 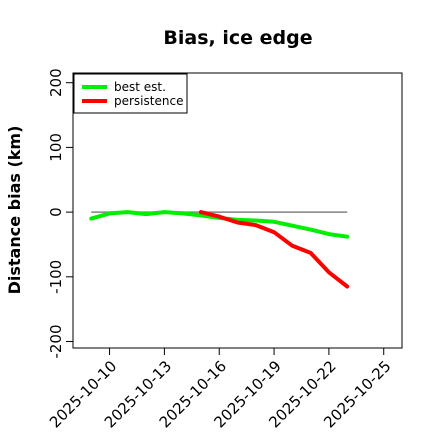 What do you see at coordinates (56, 342) in the screenshot?
I see `y-tick-label: -200` at bounding box center [56, 342].